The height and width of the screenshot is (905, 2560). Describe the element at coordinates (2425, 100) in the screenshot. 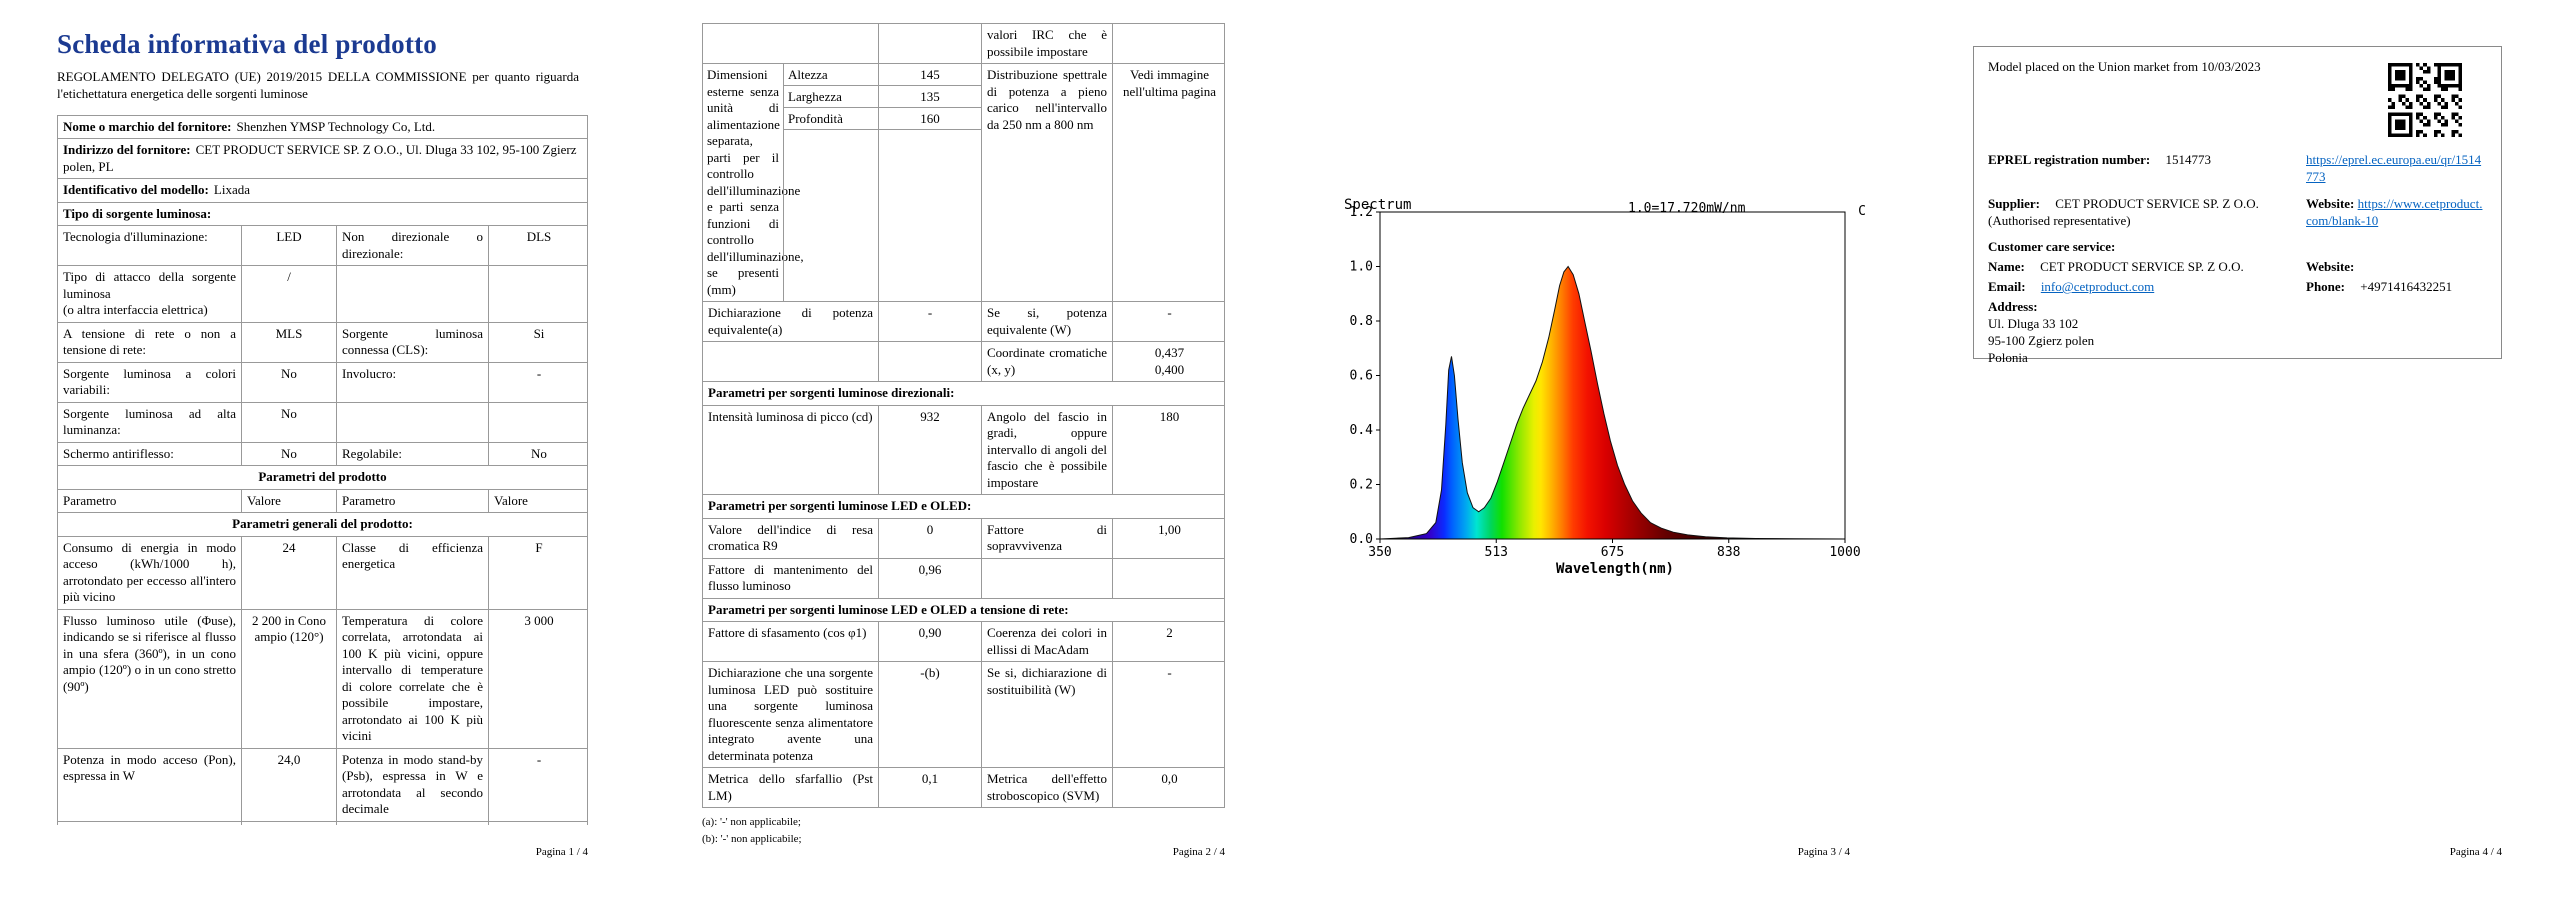

I see `qr-code` at that location.